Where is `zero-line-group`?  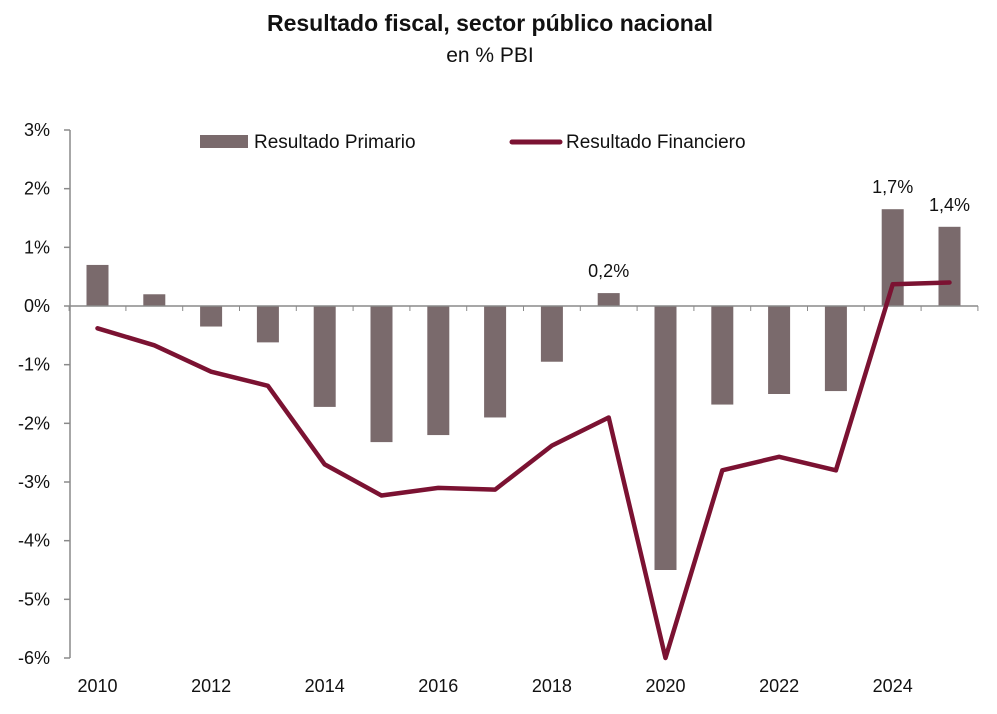
zero-line-group is located at coordinates (523, 308).